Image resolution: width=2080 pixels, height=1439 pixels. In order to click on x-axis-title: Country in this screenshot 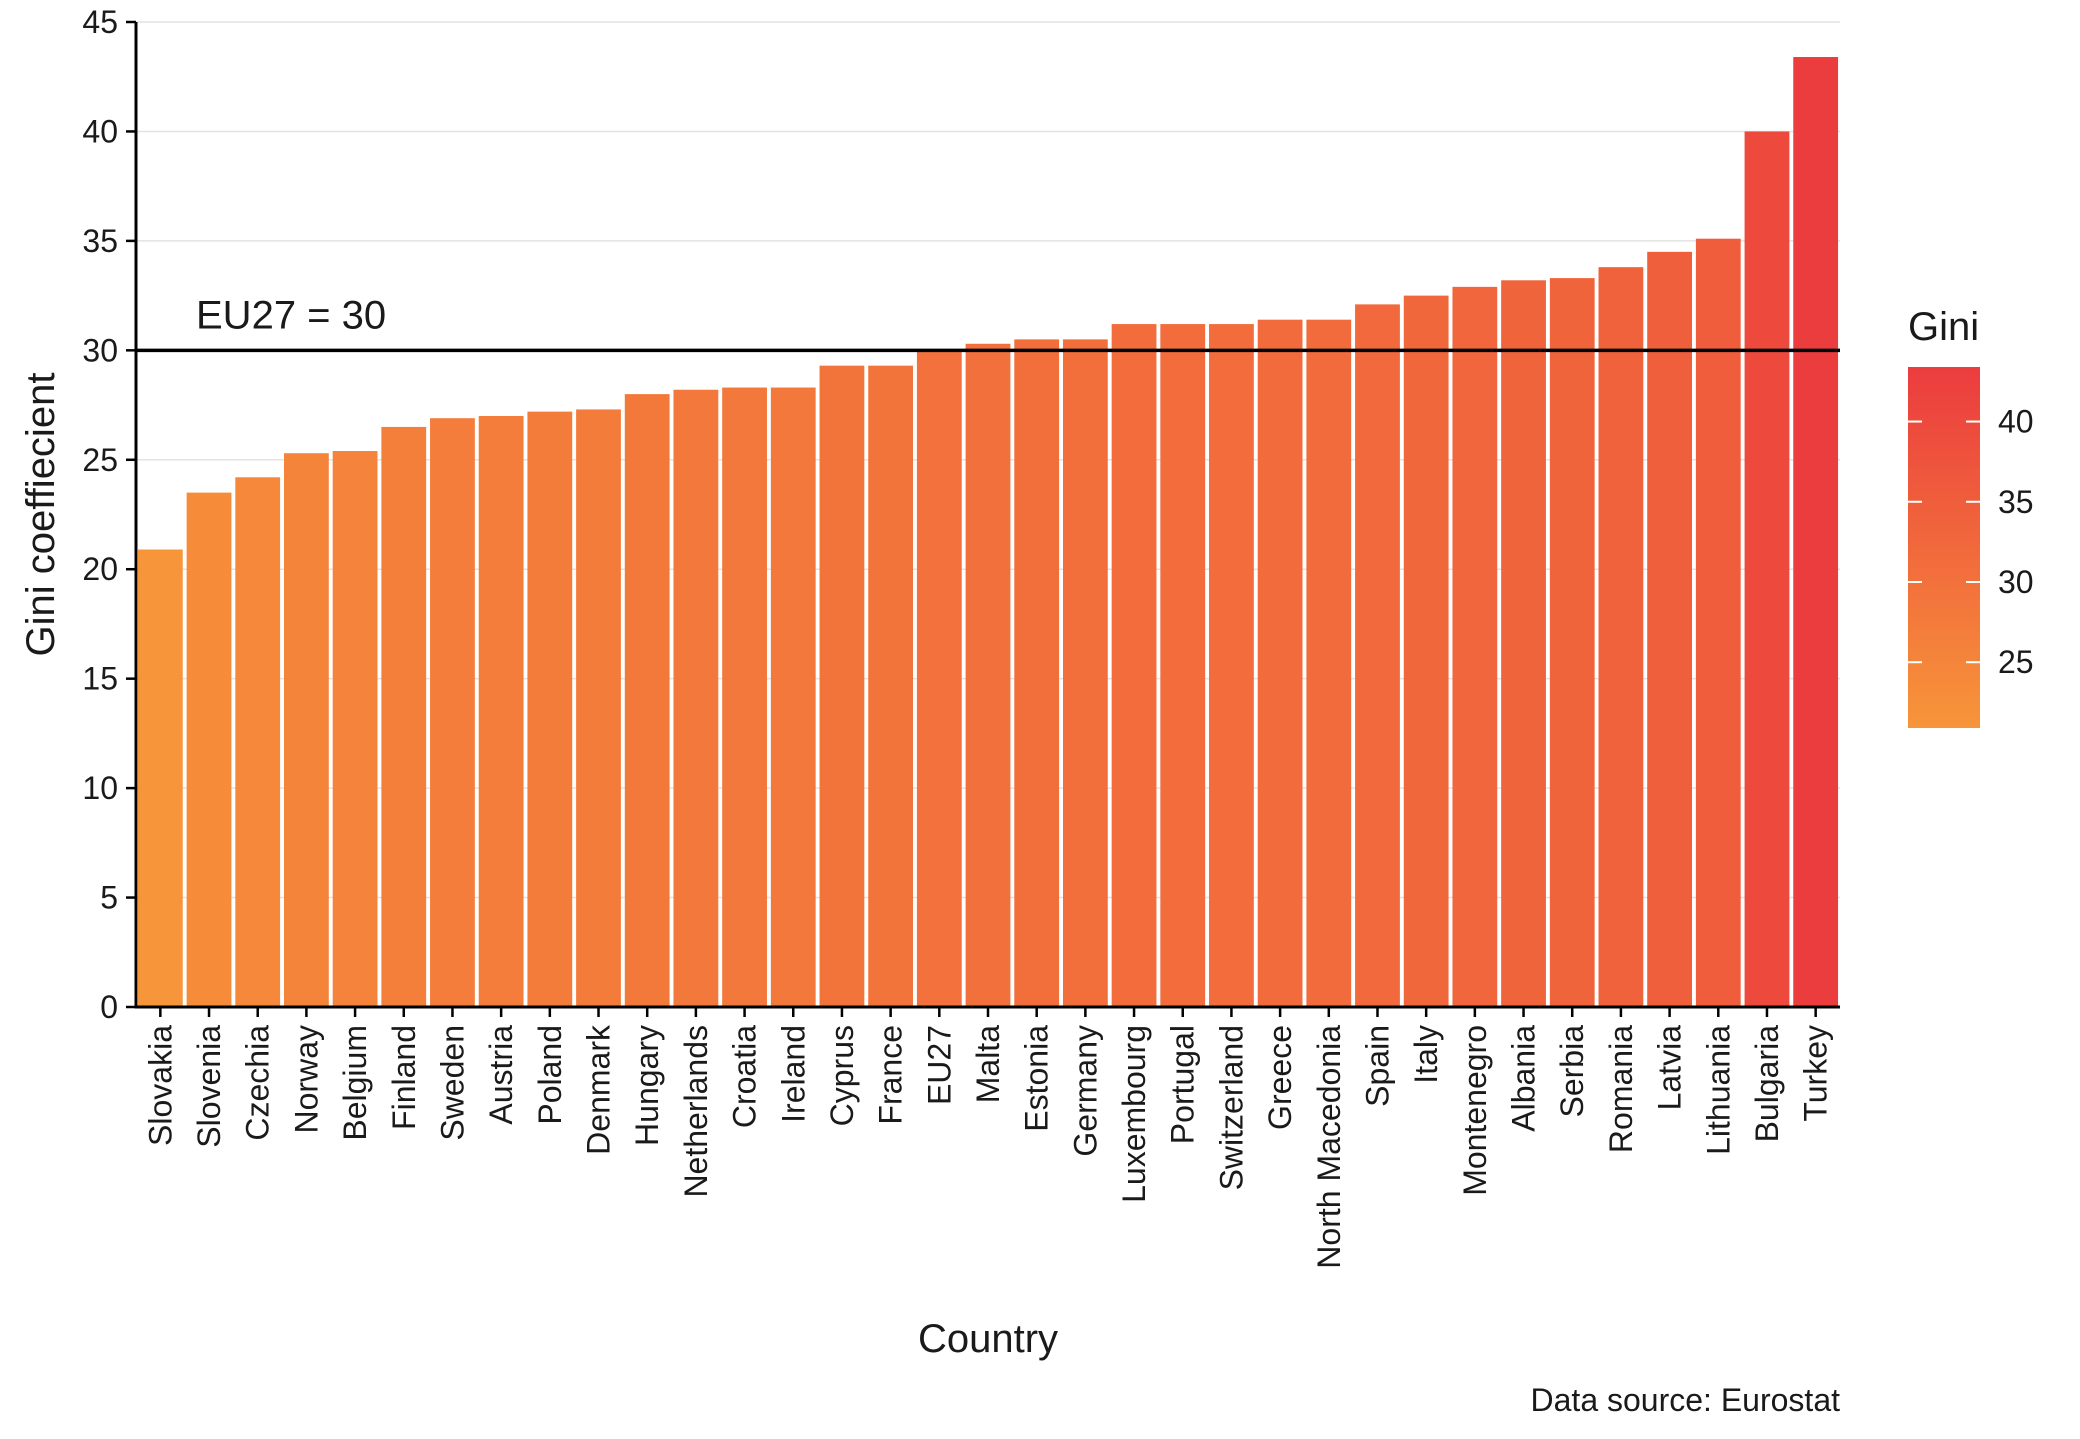, I will do `click(988, 1339)`.